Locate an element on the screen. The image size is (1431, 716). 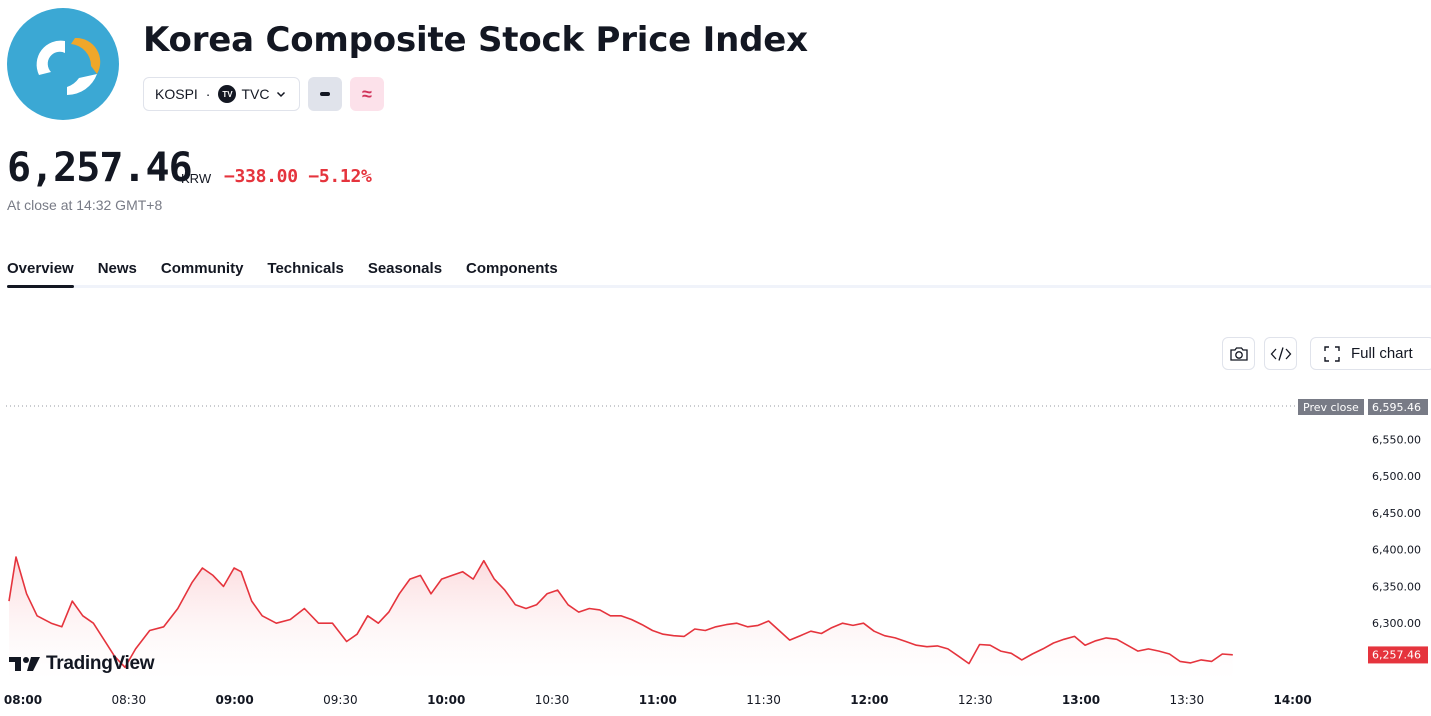
x-tick-label: 14:00 is located at coordinates (1292, 700).